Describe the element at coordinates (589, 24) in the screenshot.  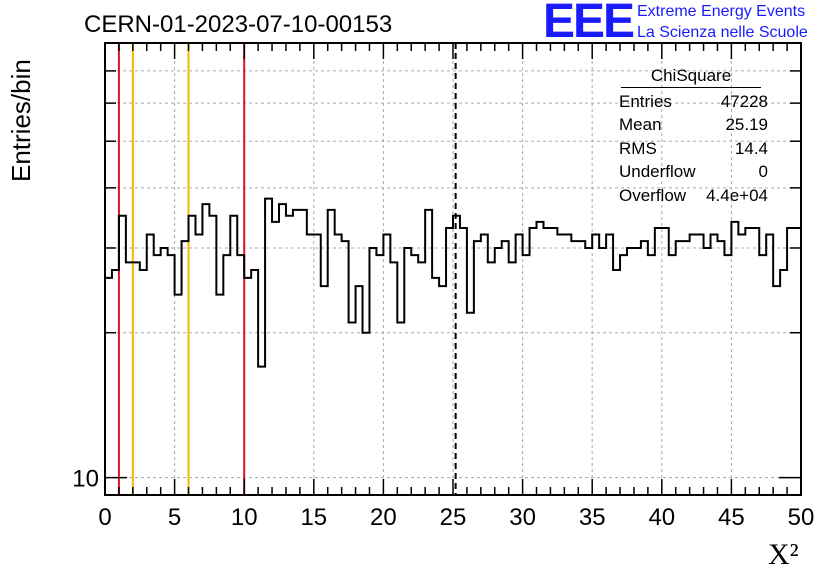
I see `eee-logo: EEE` at that location.